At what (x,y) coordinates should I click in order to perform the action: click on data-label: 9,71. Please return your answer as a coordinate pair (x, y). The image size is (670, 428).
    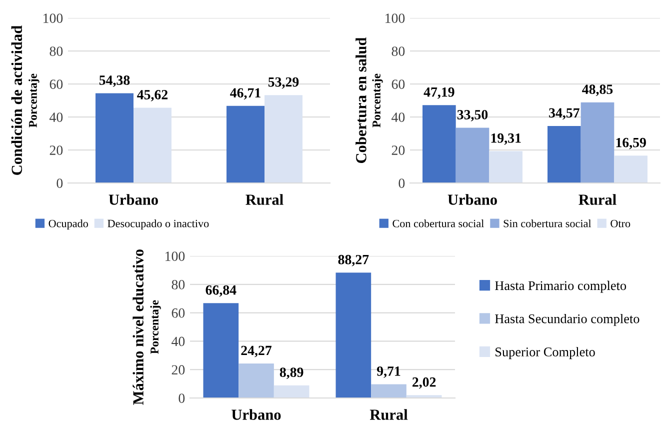
    Looking at the image, I should click on (388, 372).